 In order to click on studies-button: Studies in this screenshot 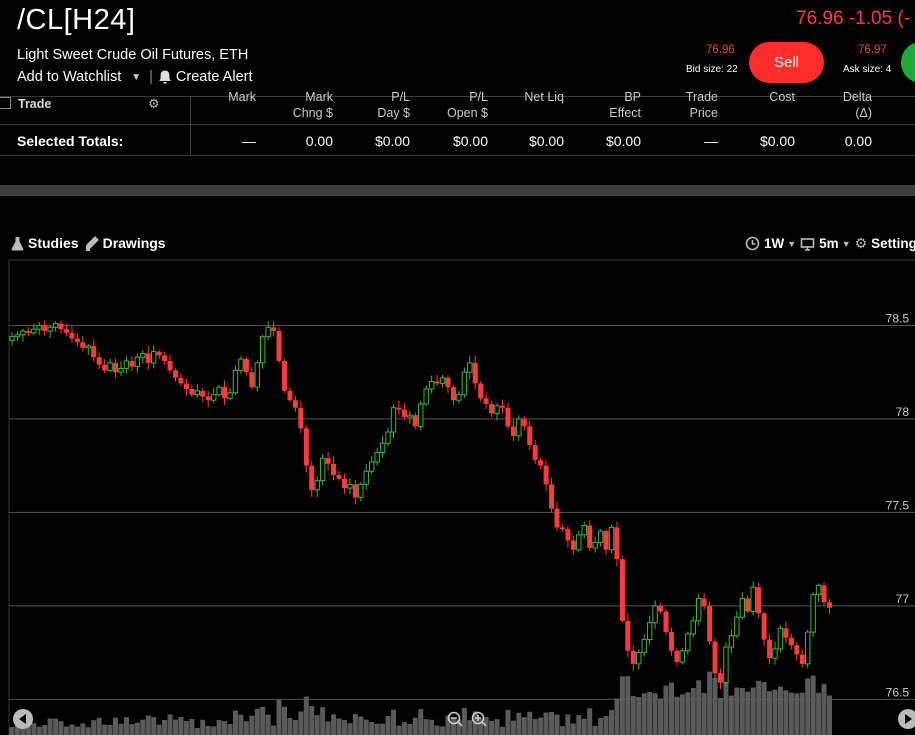, I will do `click(45, 243)`.